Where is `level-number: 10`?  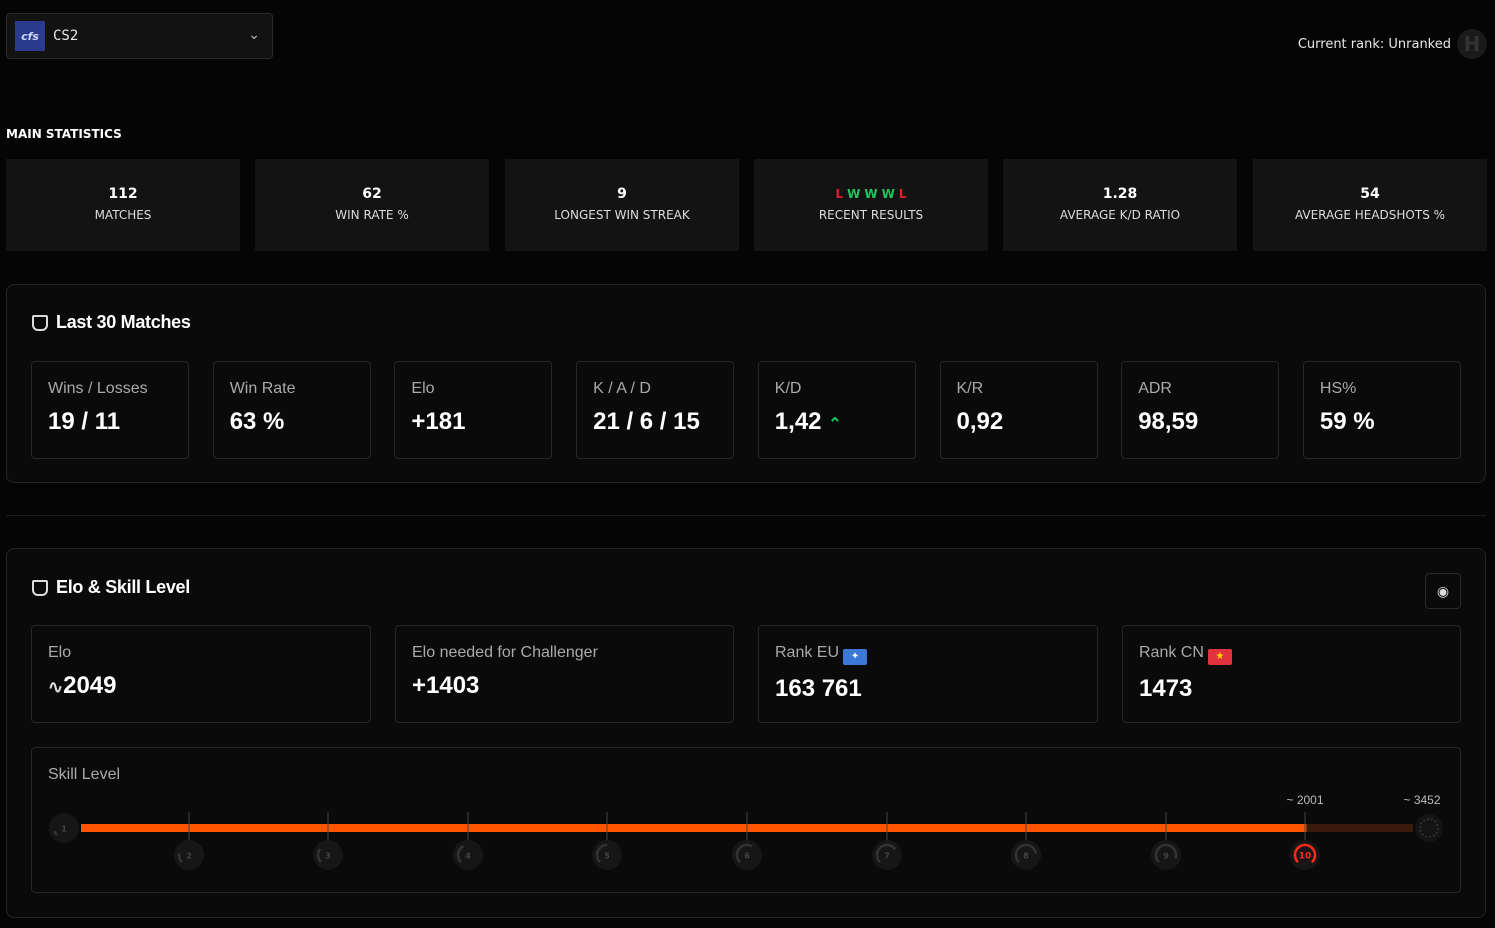 level-number: 10 is located at coordinates (1305, 857).